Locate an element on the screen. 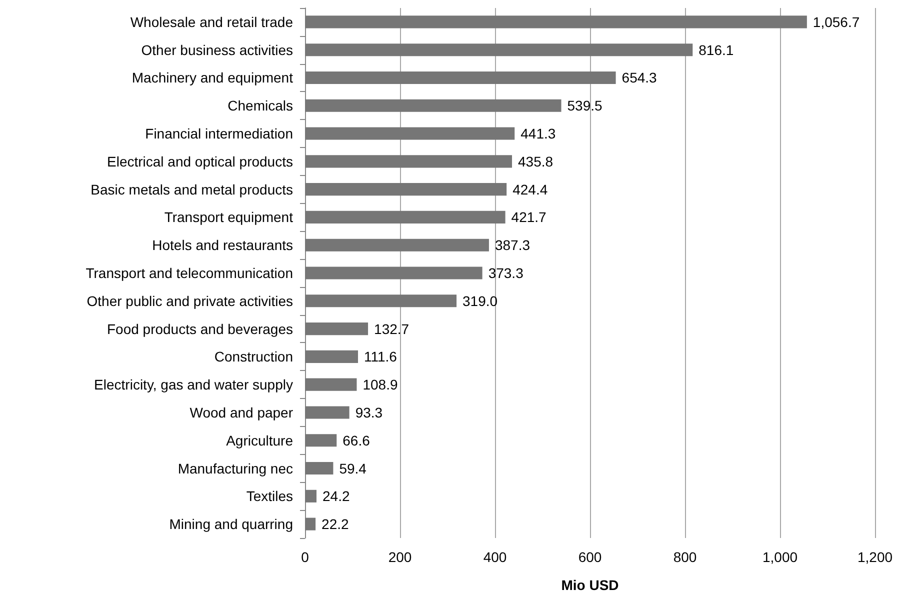 This screenshot has height=614, width=903. x-tick-label: 200 is located at coordinates (400, 557).